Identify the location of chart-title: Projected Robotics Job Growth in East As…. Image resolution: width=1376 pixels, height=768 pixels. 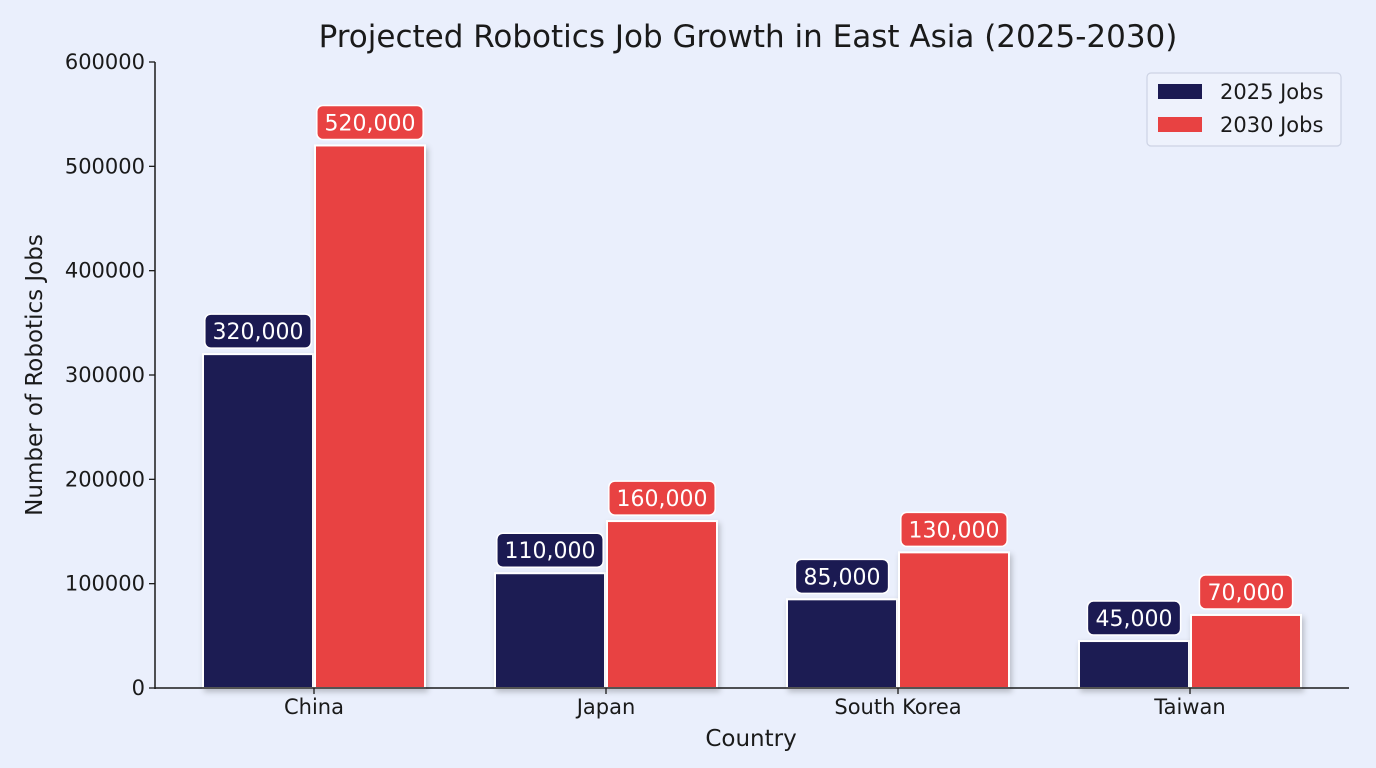
(748, 37).